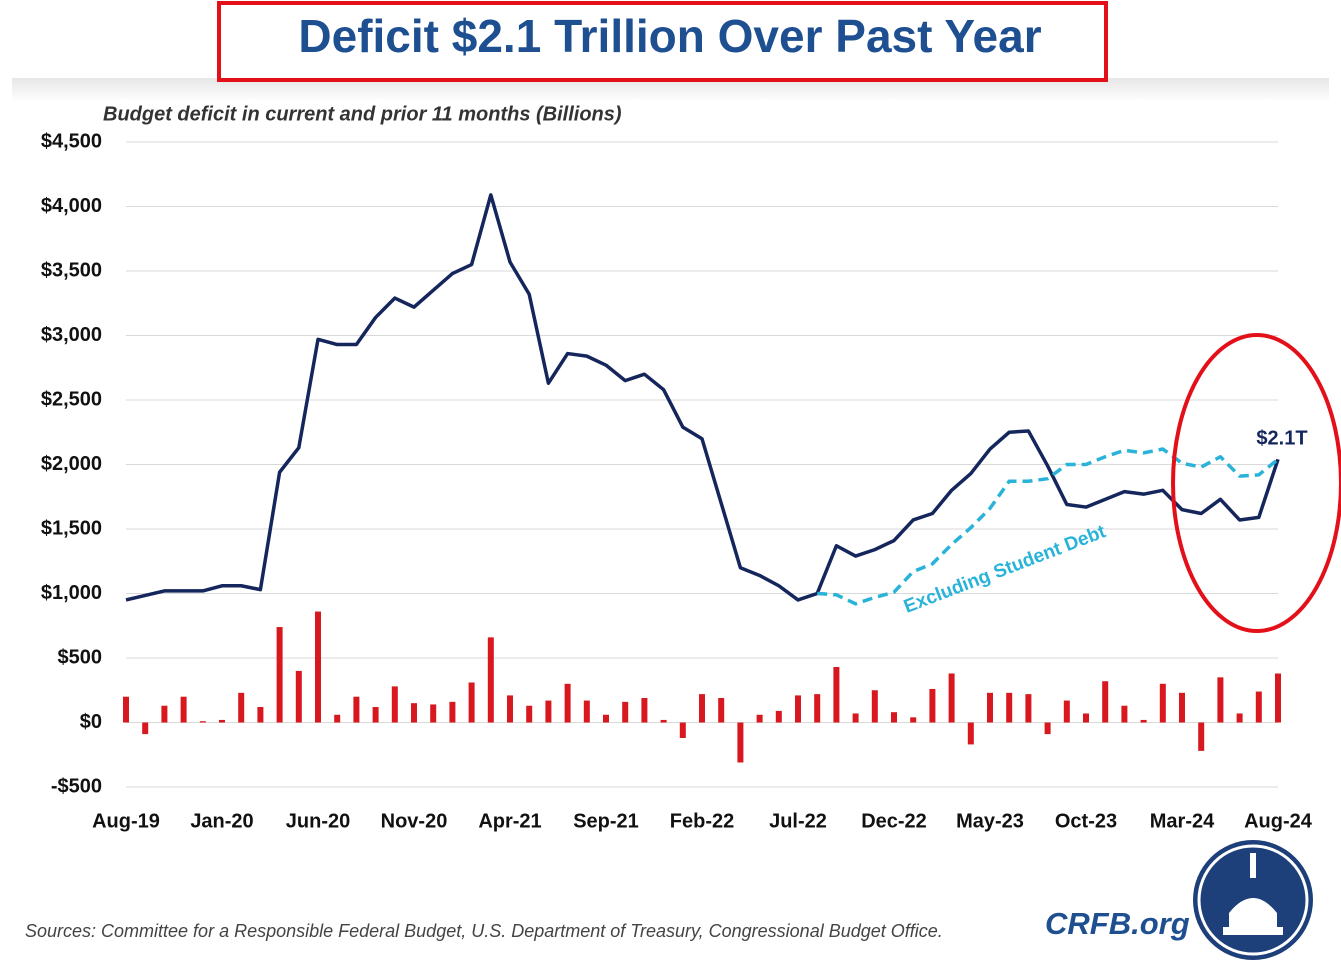 This screenshot has width=1341, height=975. Describe the element at coordinates (71, 528) in the screenshot. I see `y-tick-label: $1,500` at that location.